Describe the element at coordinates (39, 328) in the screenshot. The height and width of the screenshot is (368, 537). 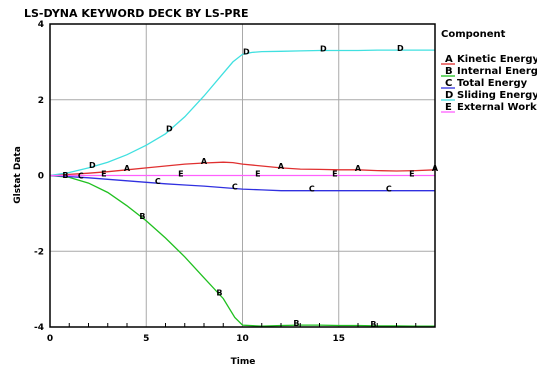
I see `y-tick-label: -4` at that location.